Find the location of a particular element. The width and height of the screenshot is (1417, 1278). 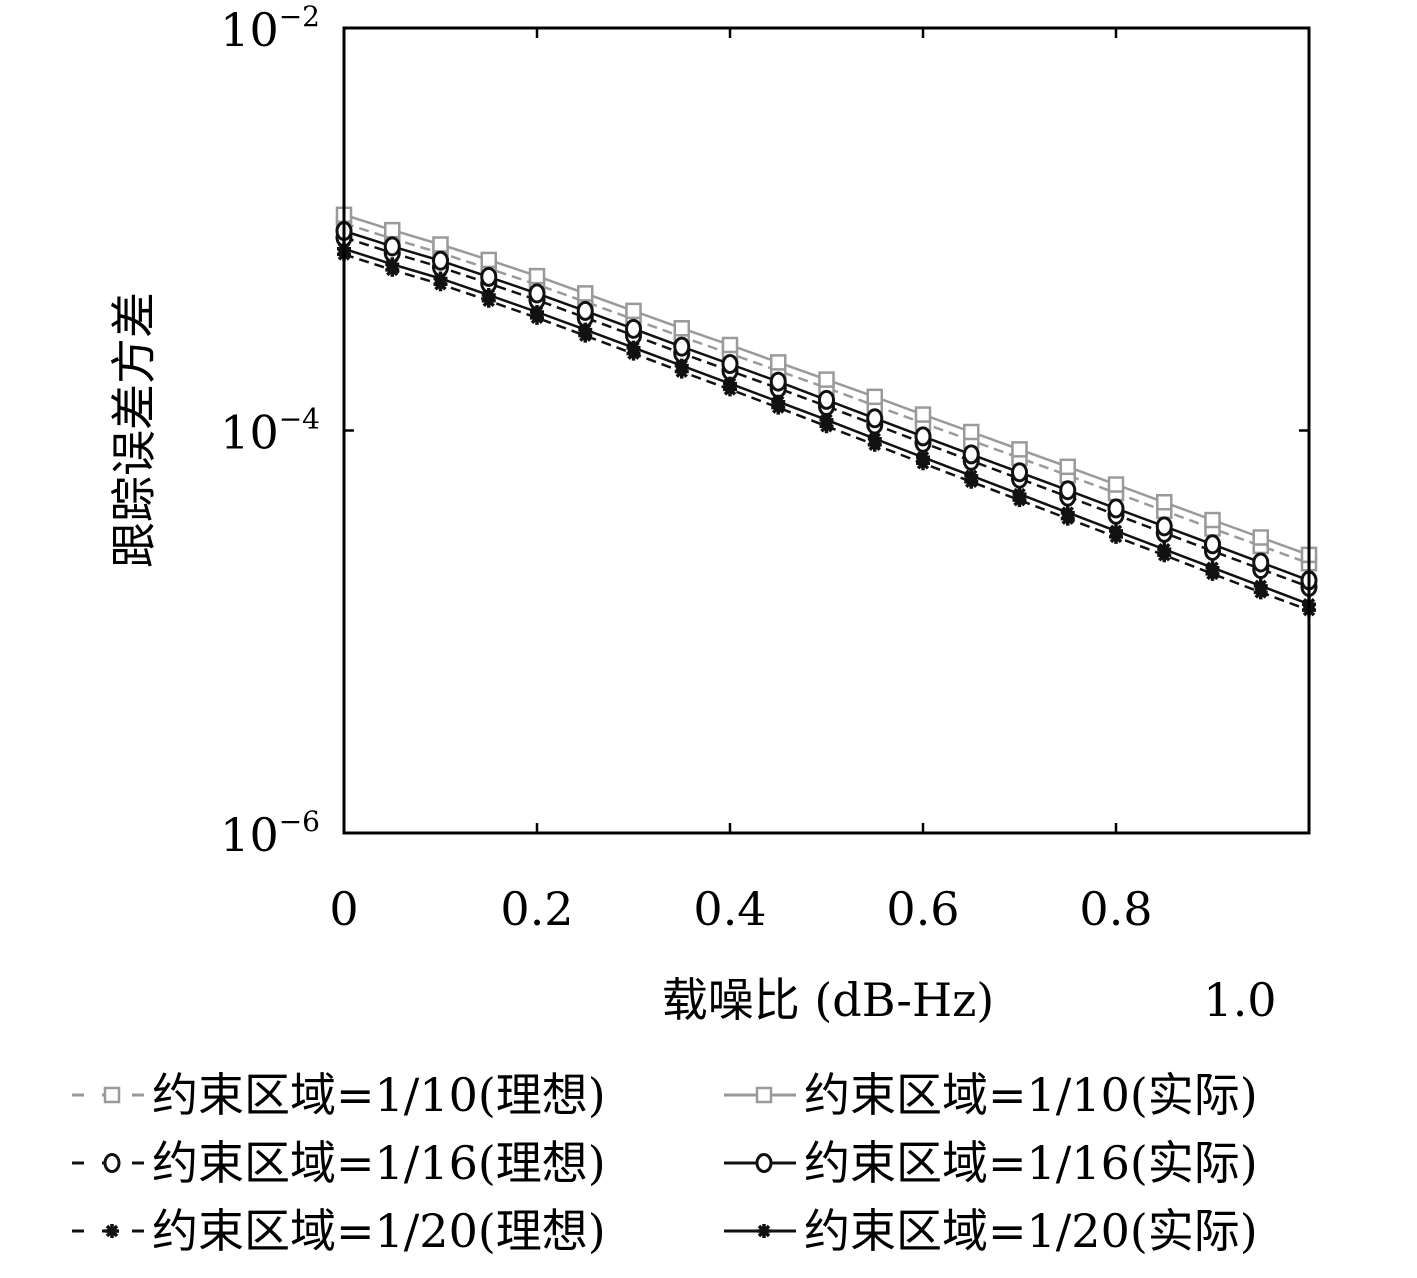

y-tick-label: 10⁻⁴ is located at coordinates (270, 431).